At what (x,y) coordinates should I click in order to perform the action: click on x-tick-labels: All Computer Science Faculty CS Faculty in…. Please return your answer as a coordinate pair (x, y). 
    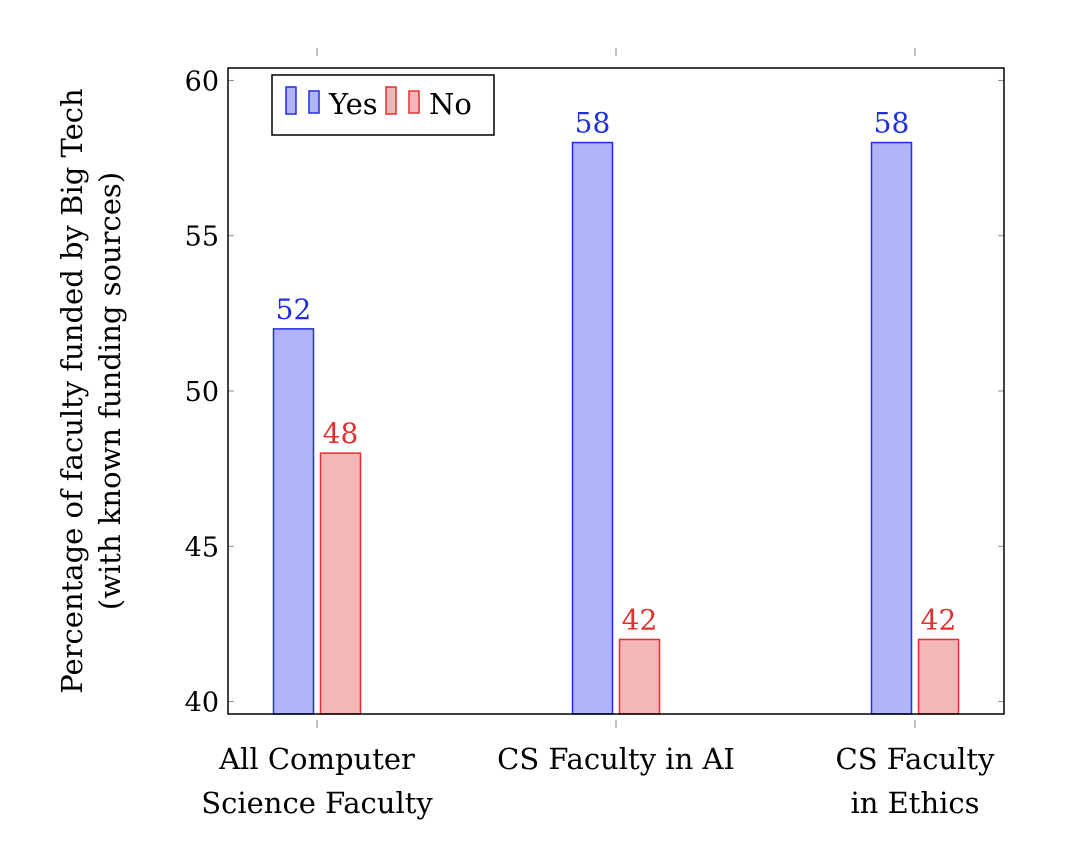
    Looking at the image, I should click on (598, 781).